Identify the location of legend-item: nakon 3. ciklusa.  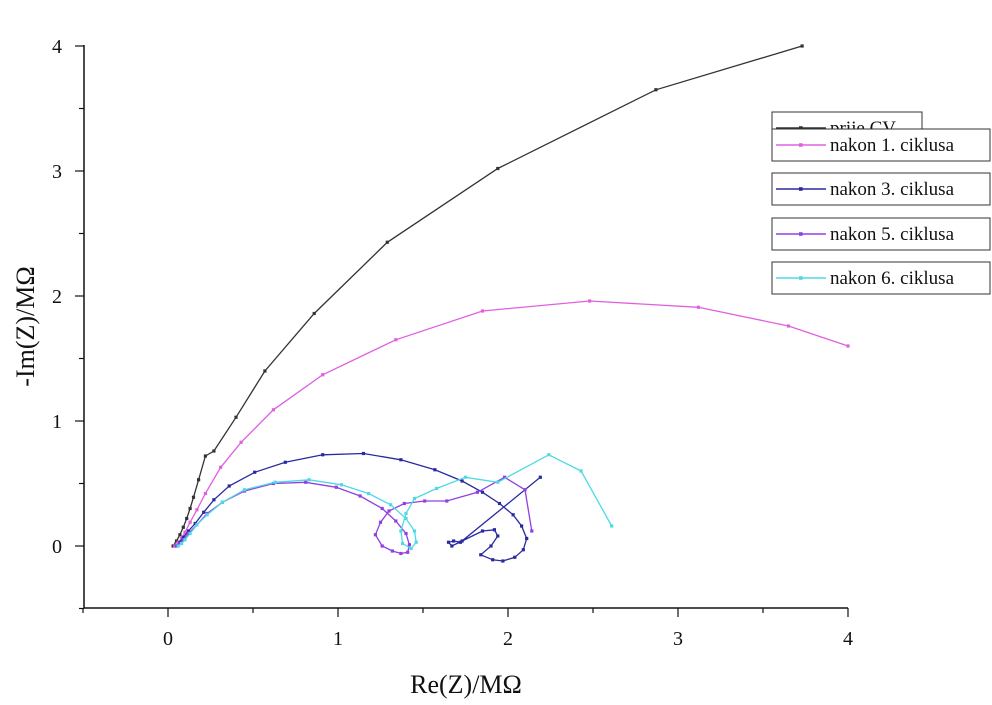
(881, 189).